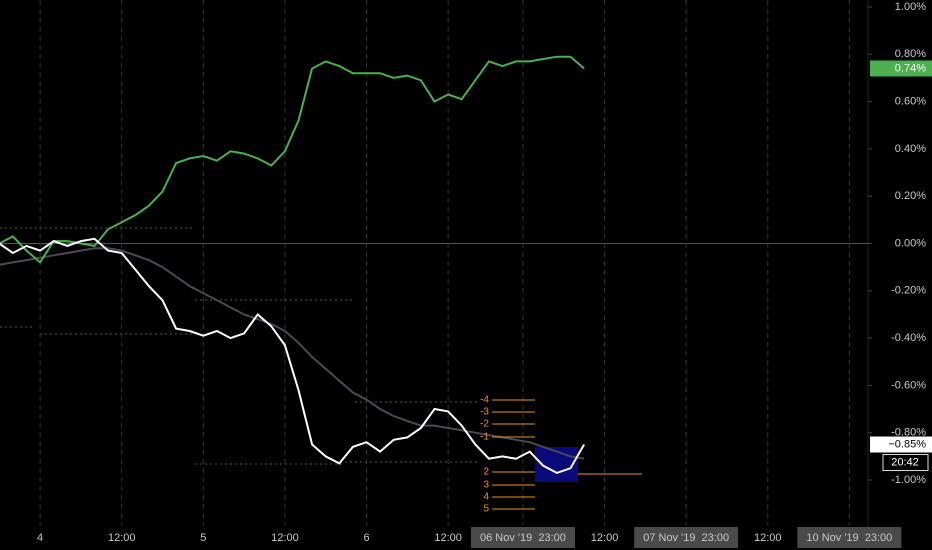 The image size is (932, 550). What do you see at coordinates (484, 437) in the screenshot?
I see `level-label: -1` at bounding box center [484, 437].